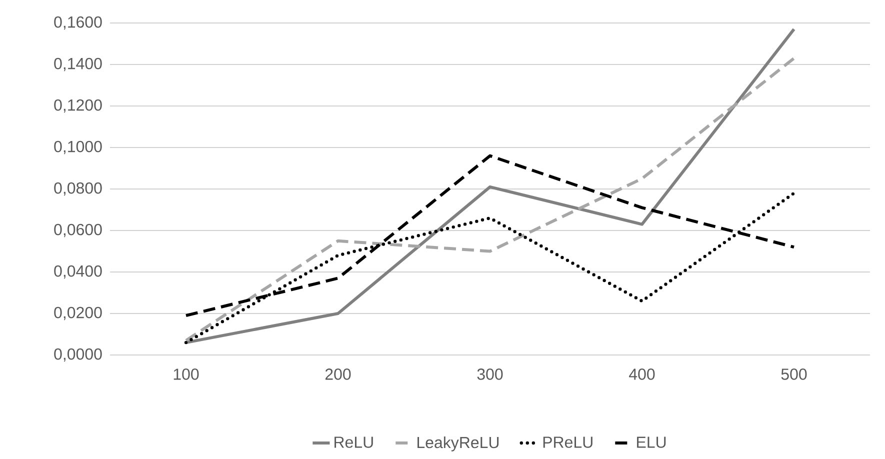 This screenshot has width=885, height=459. What do you see at coordinates (642, 374) in the screenshot?
I see `x-tick-label: 400` at bounding box center [642, 374].